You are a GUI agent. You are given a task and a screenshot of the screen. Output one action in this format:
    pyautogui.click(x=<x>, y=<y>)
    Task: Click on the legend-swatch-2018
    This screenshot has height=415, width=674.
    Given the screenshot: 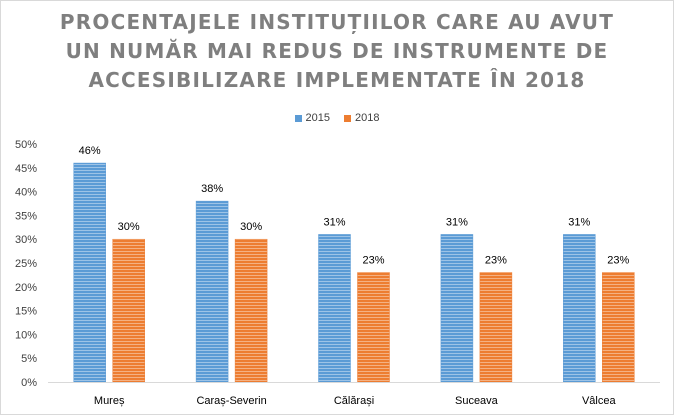 What is the action you would take?
    pyautogui.click(x=347, y=118)
    